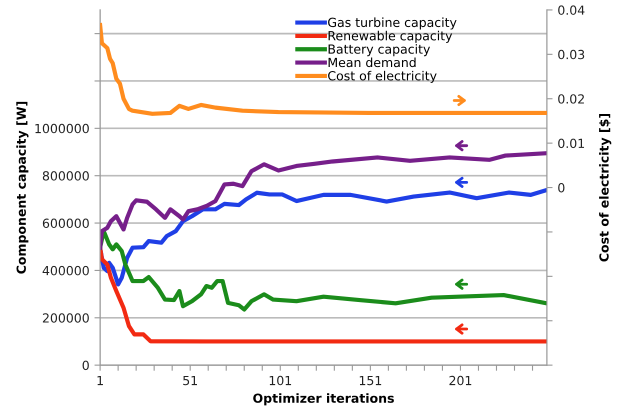 The width and height of the screenshot is (618, 414). I want to click on y2-axis-title: Cost of electricity [$], so click(605, 188).